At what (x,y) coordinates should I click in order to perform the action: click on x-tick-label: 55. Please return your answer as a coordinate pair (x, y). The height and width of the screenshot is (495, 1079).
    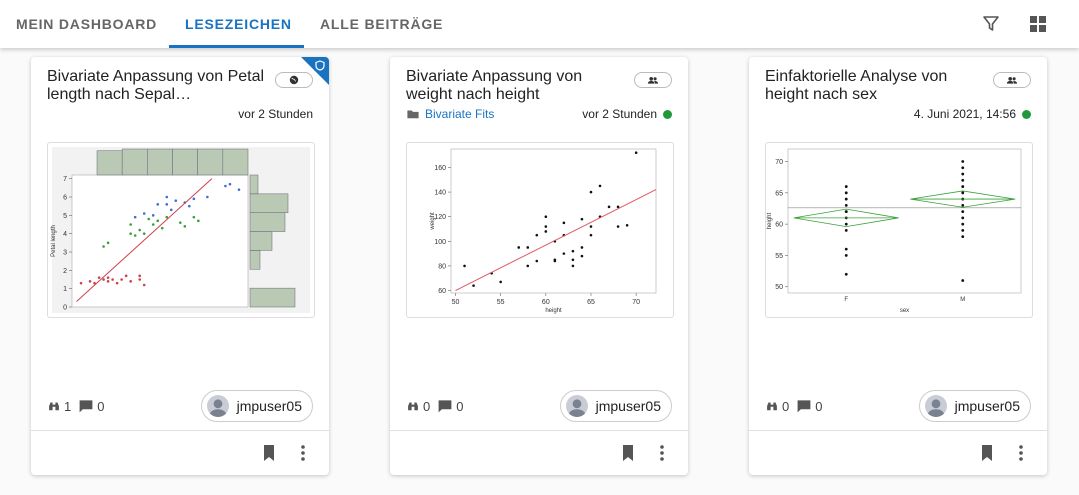
    Looking at the image, I should click on (501, 302).